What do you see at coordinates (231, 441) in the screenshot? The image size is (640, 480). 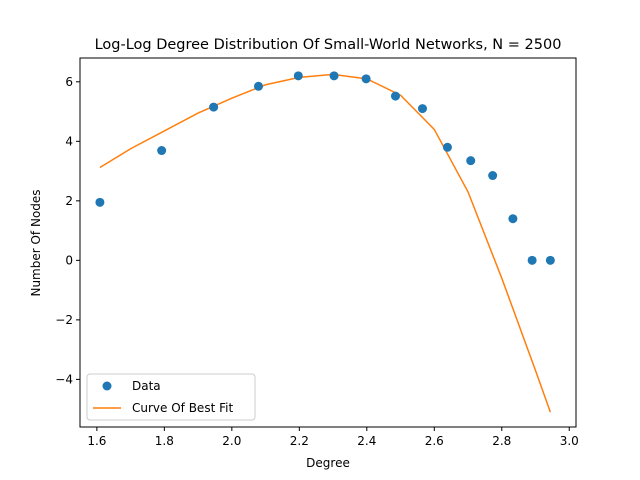 I see `x-tick-label: 2.0` at bounding box center [231, 441].